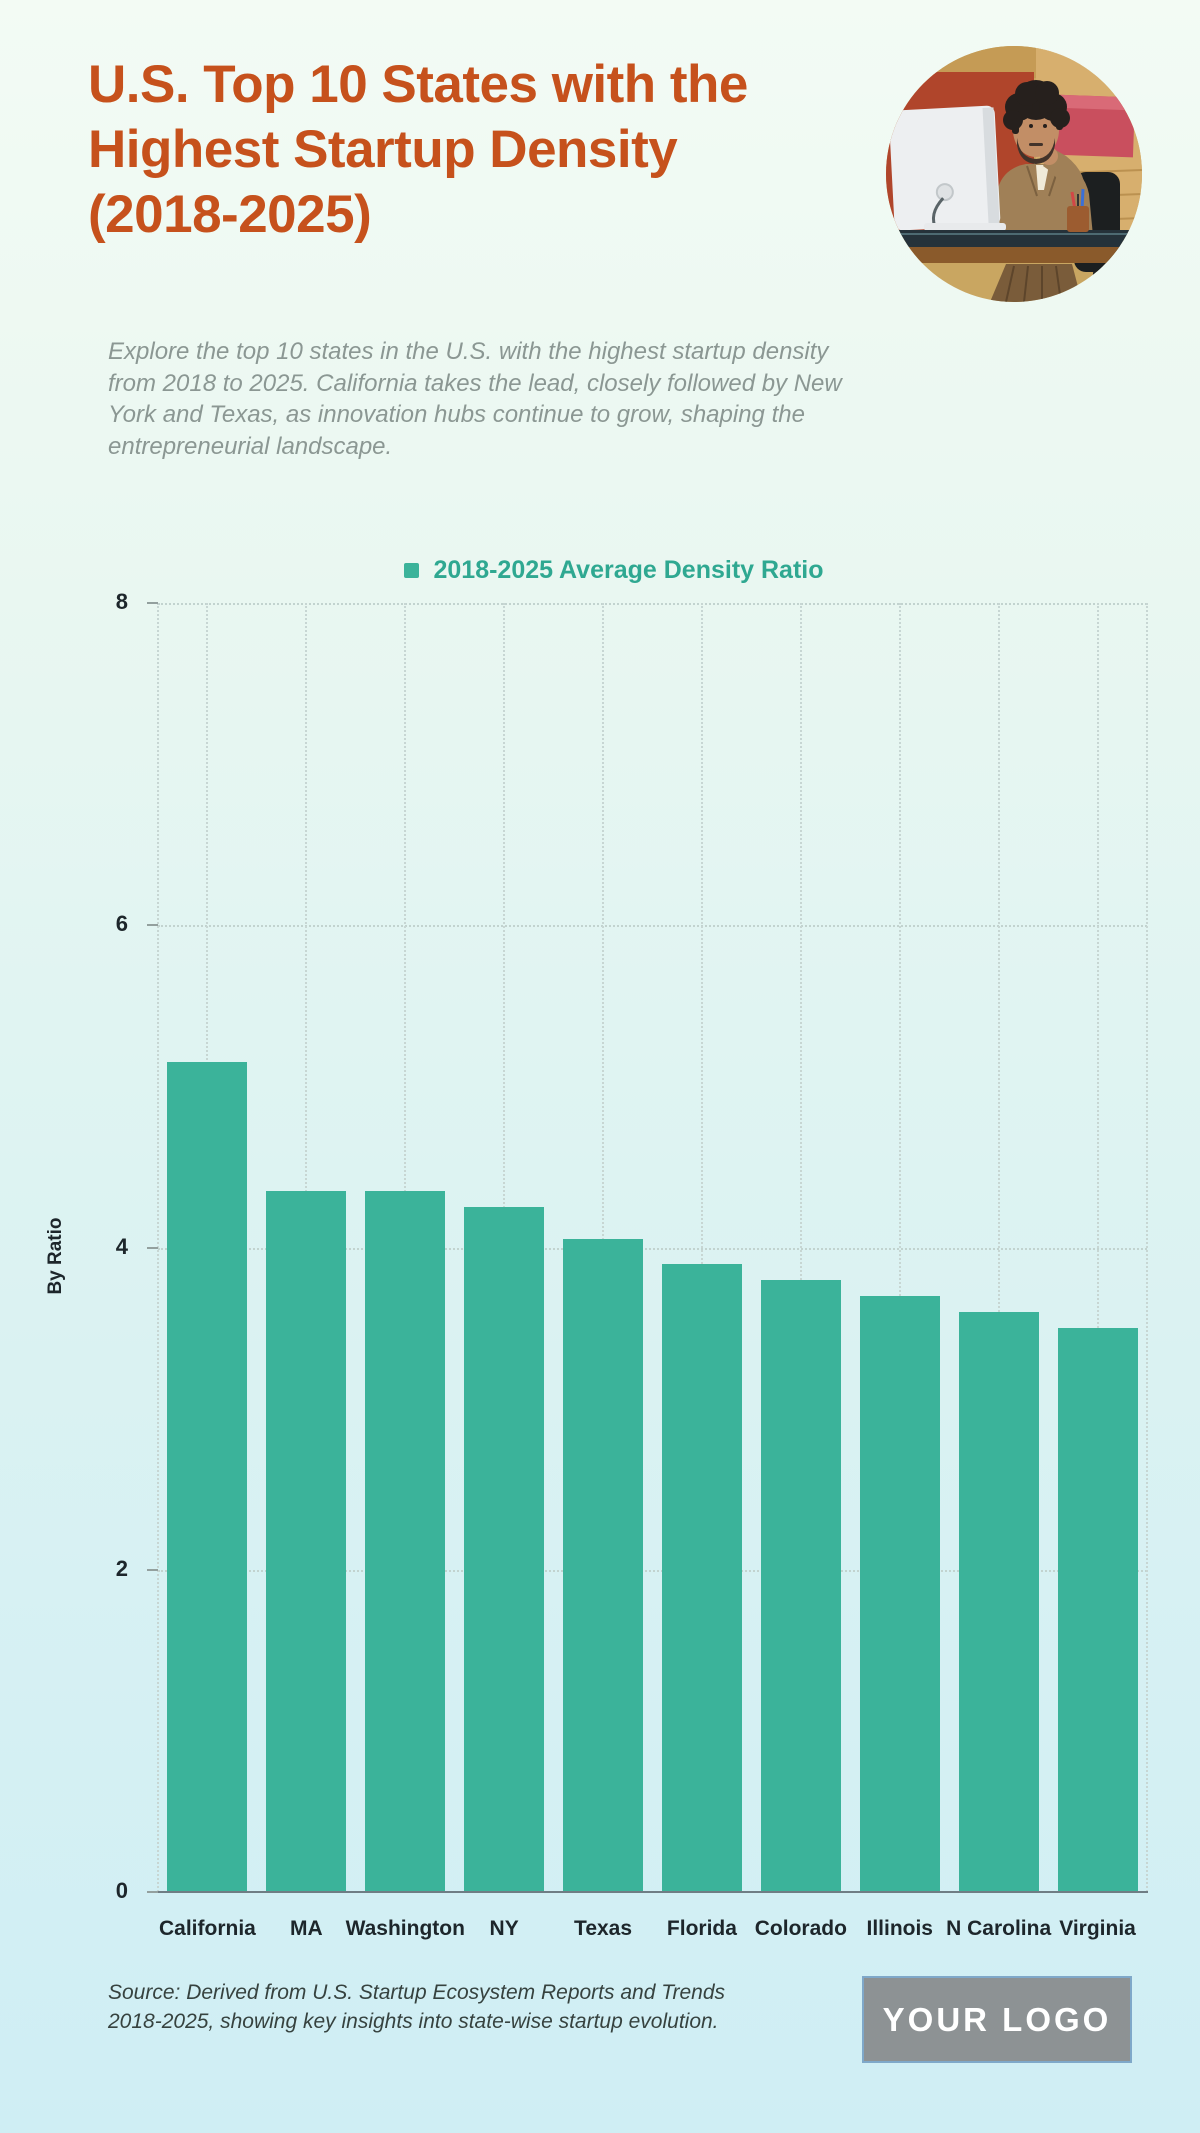 The height and width of the screenshot is (2133, 1200). I want to click on x-tick-label-texas: Texas, so click(603, 1928).